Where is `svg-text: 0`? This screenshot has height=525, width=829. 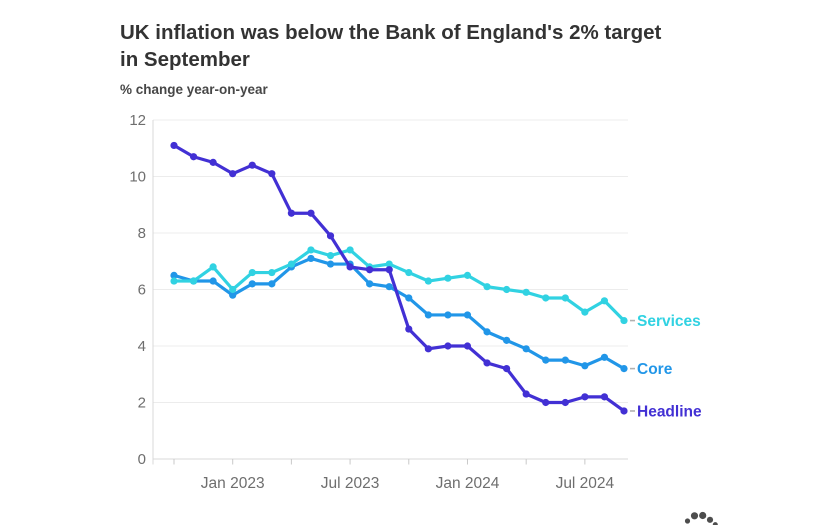 svg-text: 0 is located at coordinates (142, 459).